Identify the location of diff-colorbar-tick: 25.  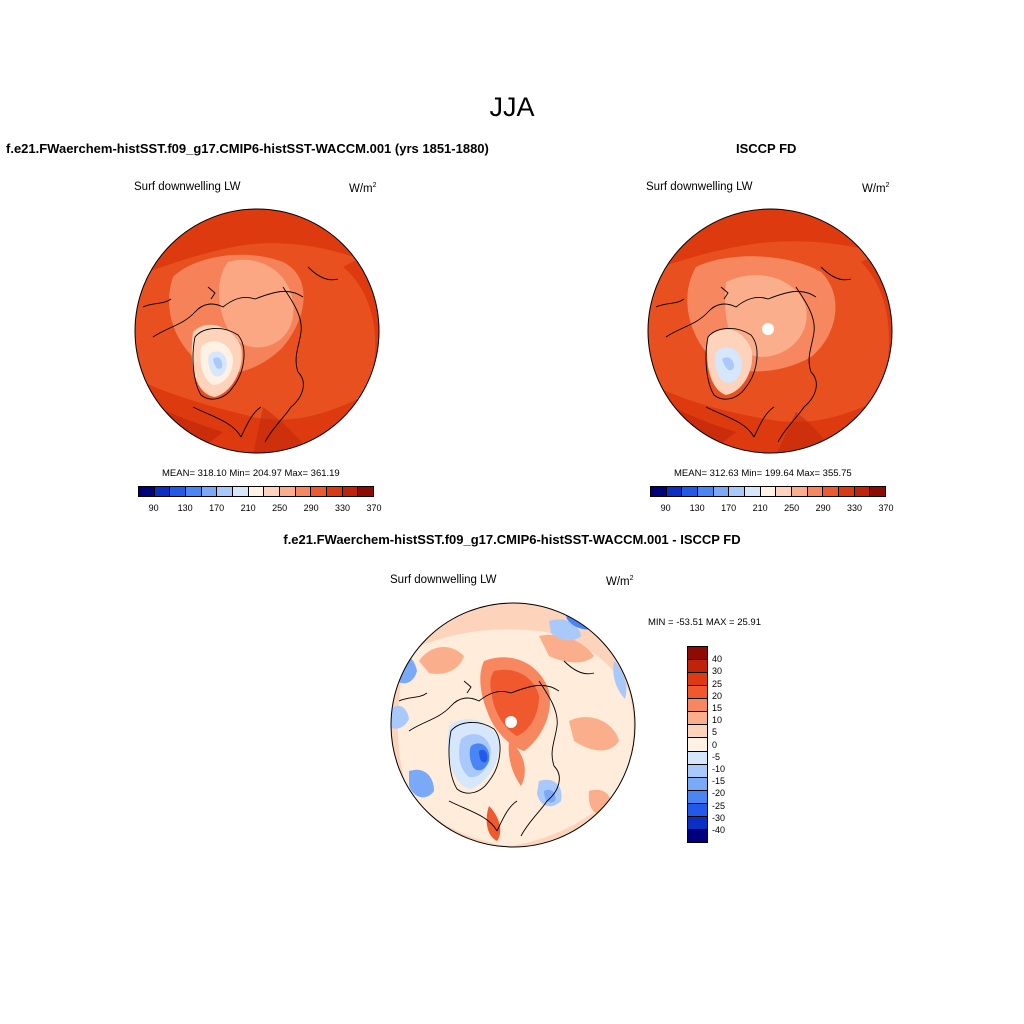
(717, 683).